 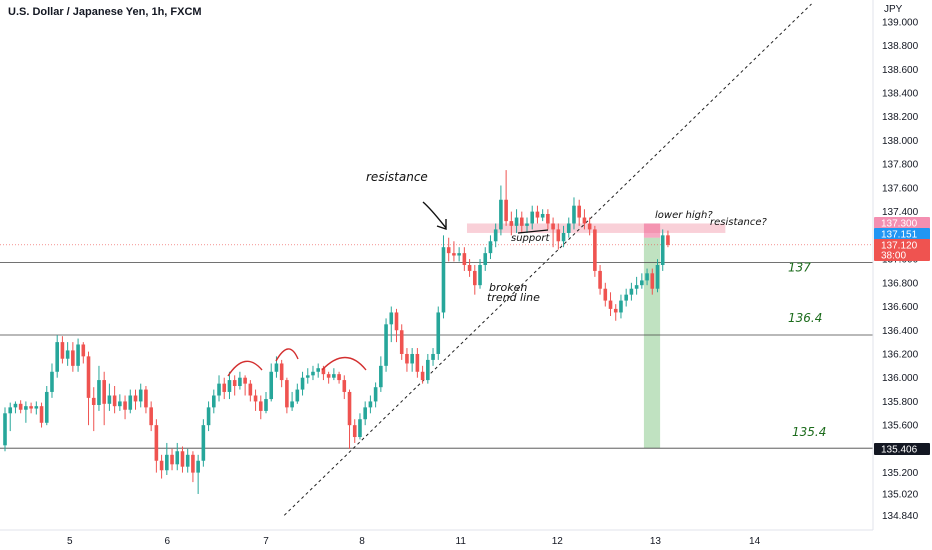 What do you see at coordinates (436, 538) in the screenshot?
I see `time-axis: 5 6 7 8 11 12 13 14` at bounding box center [436, 538].